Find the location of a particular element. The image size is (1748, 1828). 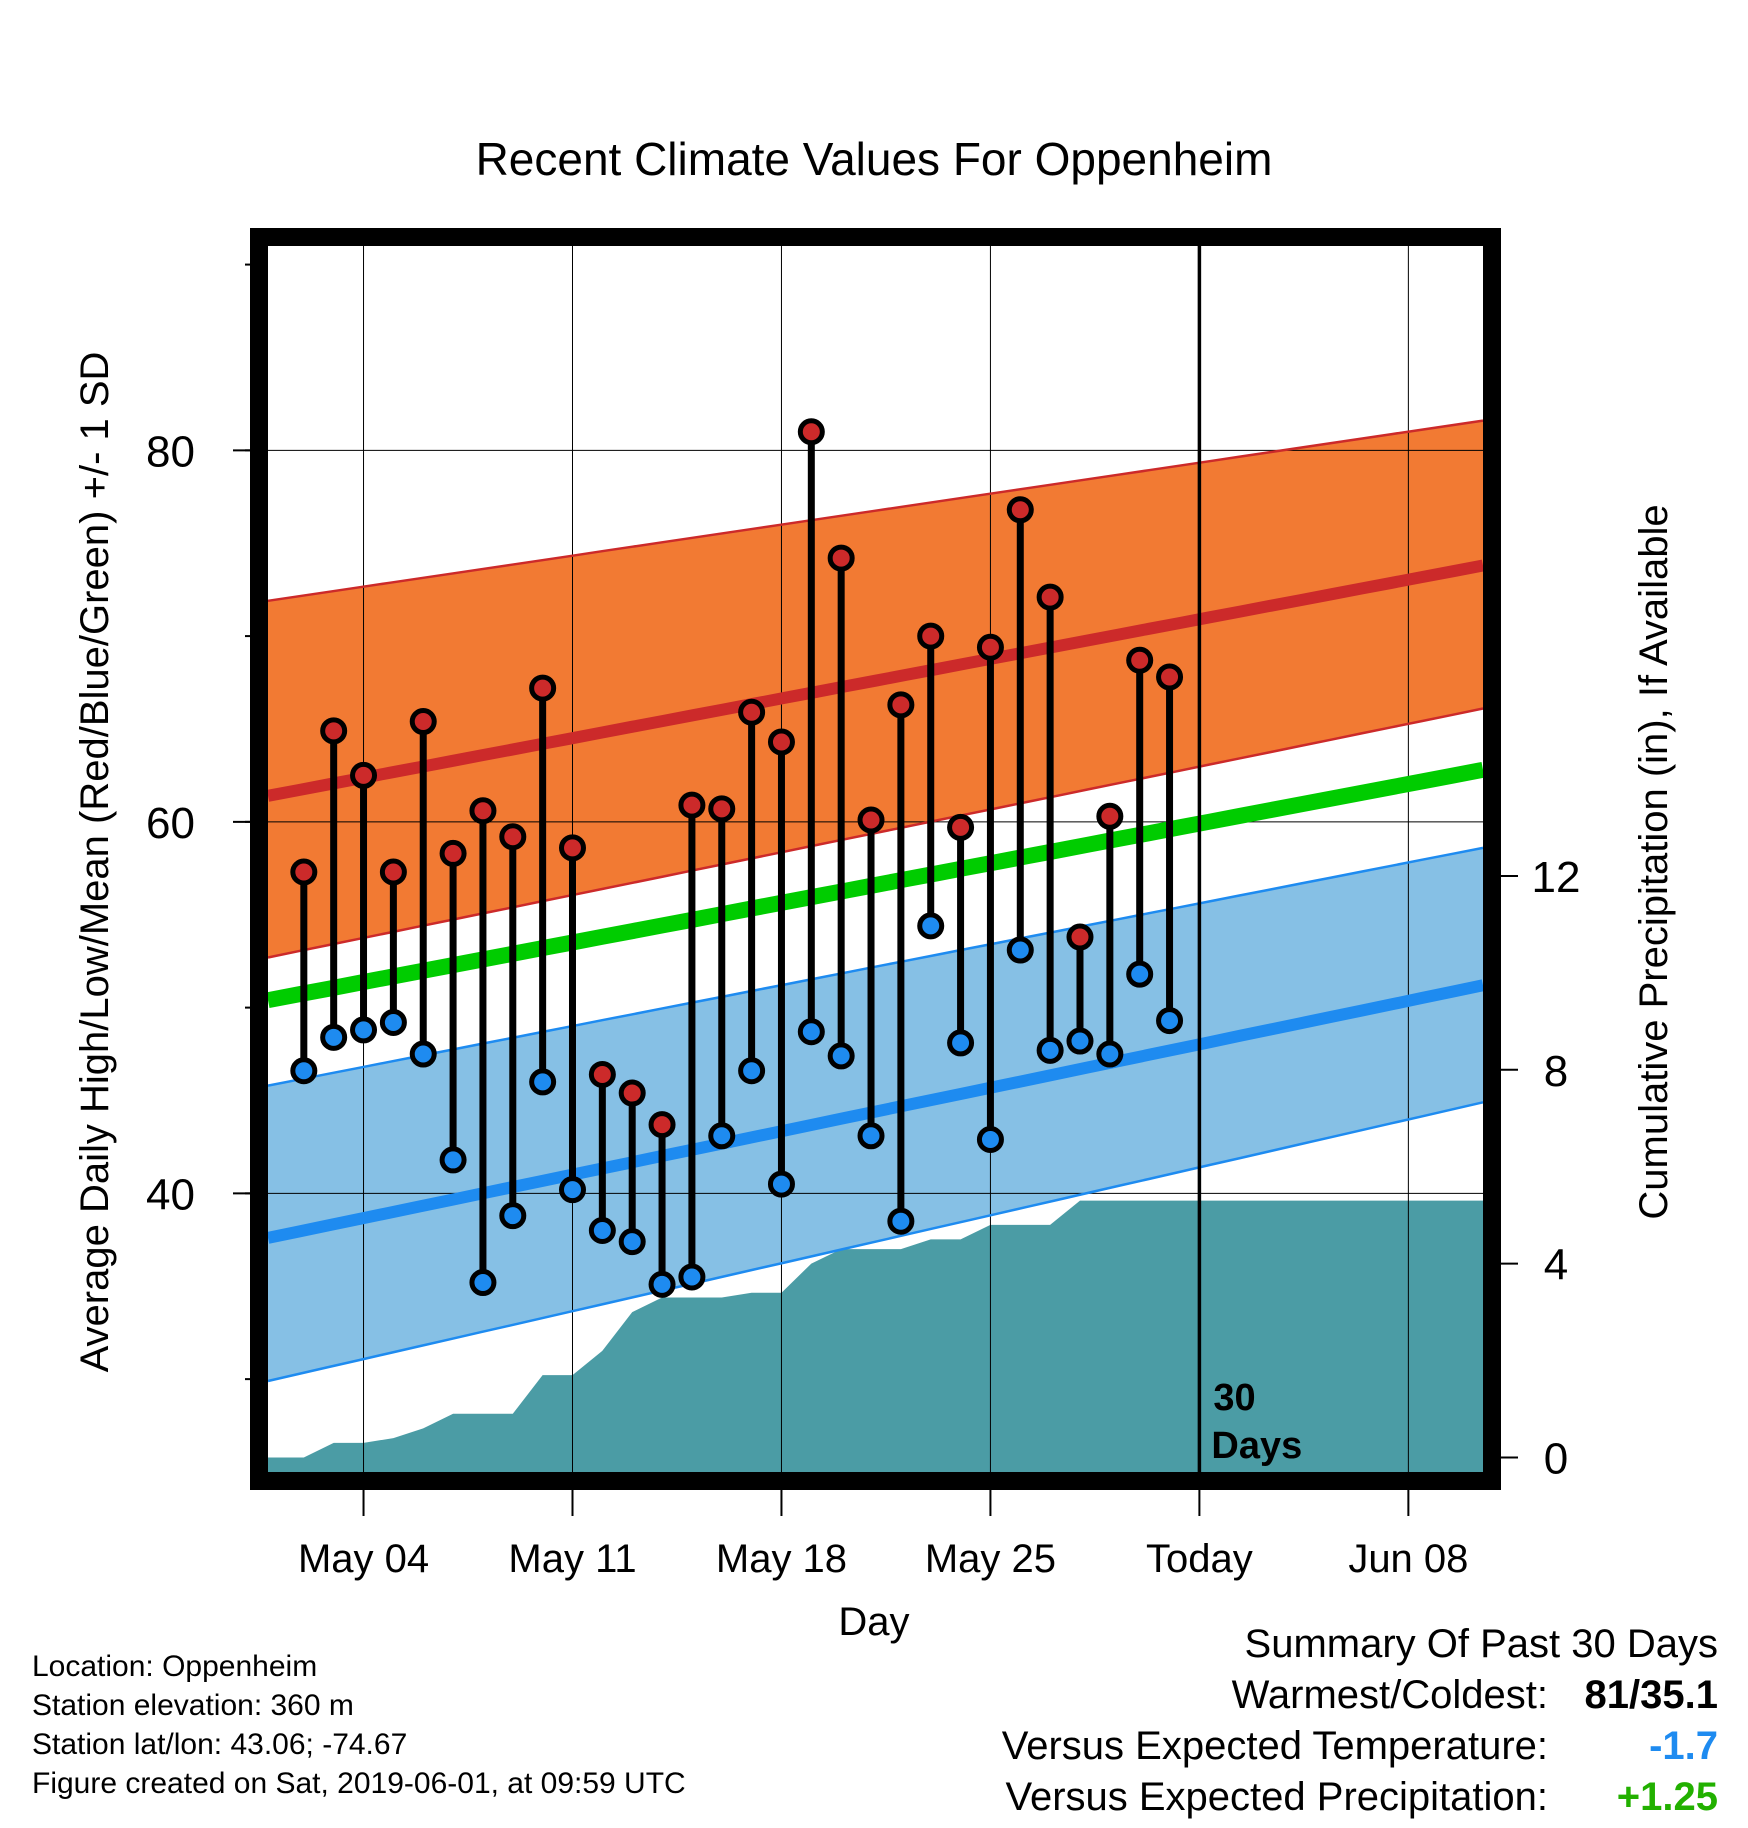

chart-title: Recent Climate Values For Oppenheim is located at coordinates (874, 159).